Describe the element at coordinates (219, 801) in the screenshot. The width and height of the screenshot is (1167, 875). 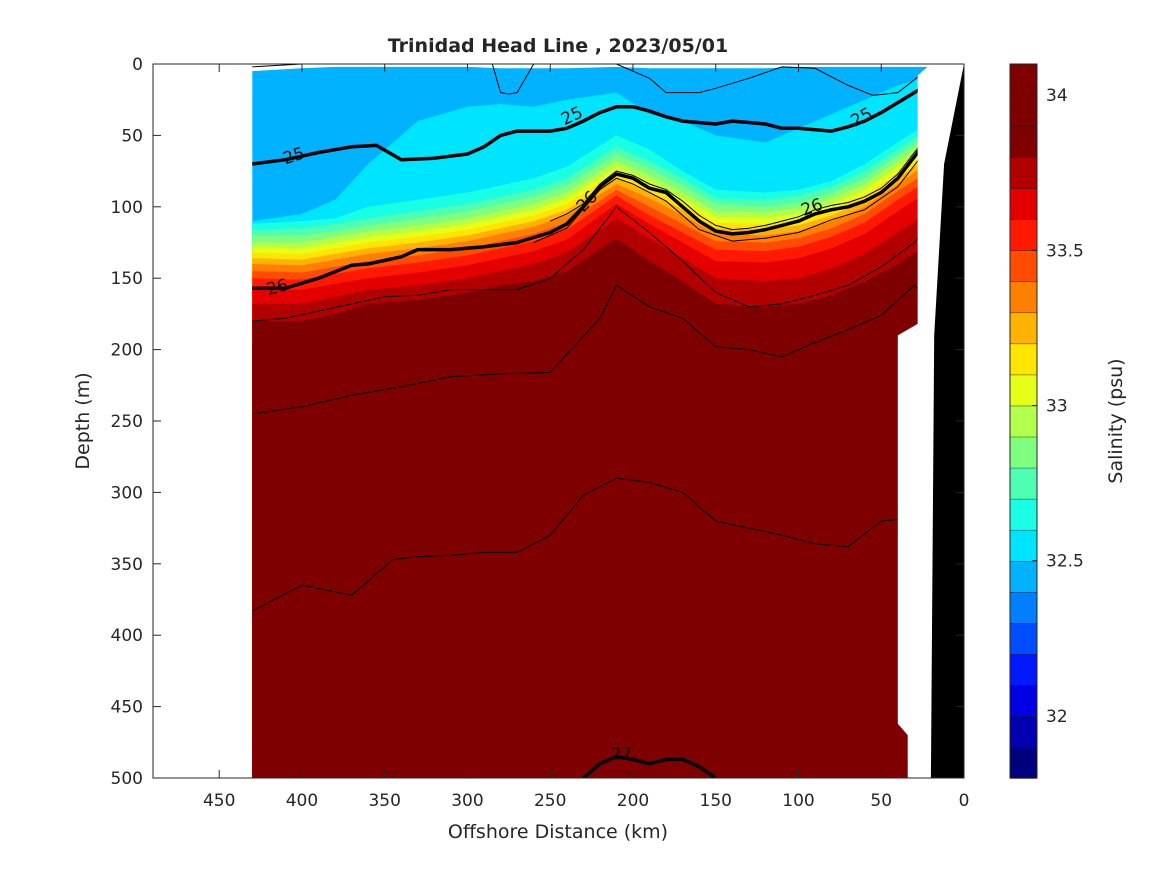
I see `x-tick-label: 450` at that location.